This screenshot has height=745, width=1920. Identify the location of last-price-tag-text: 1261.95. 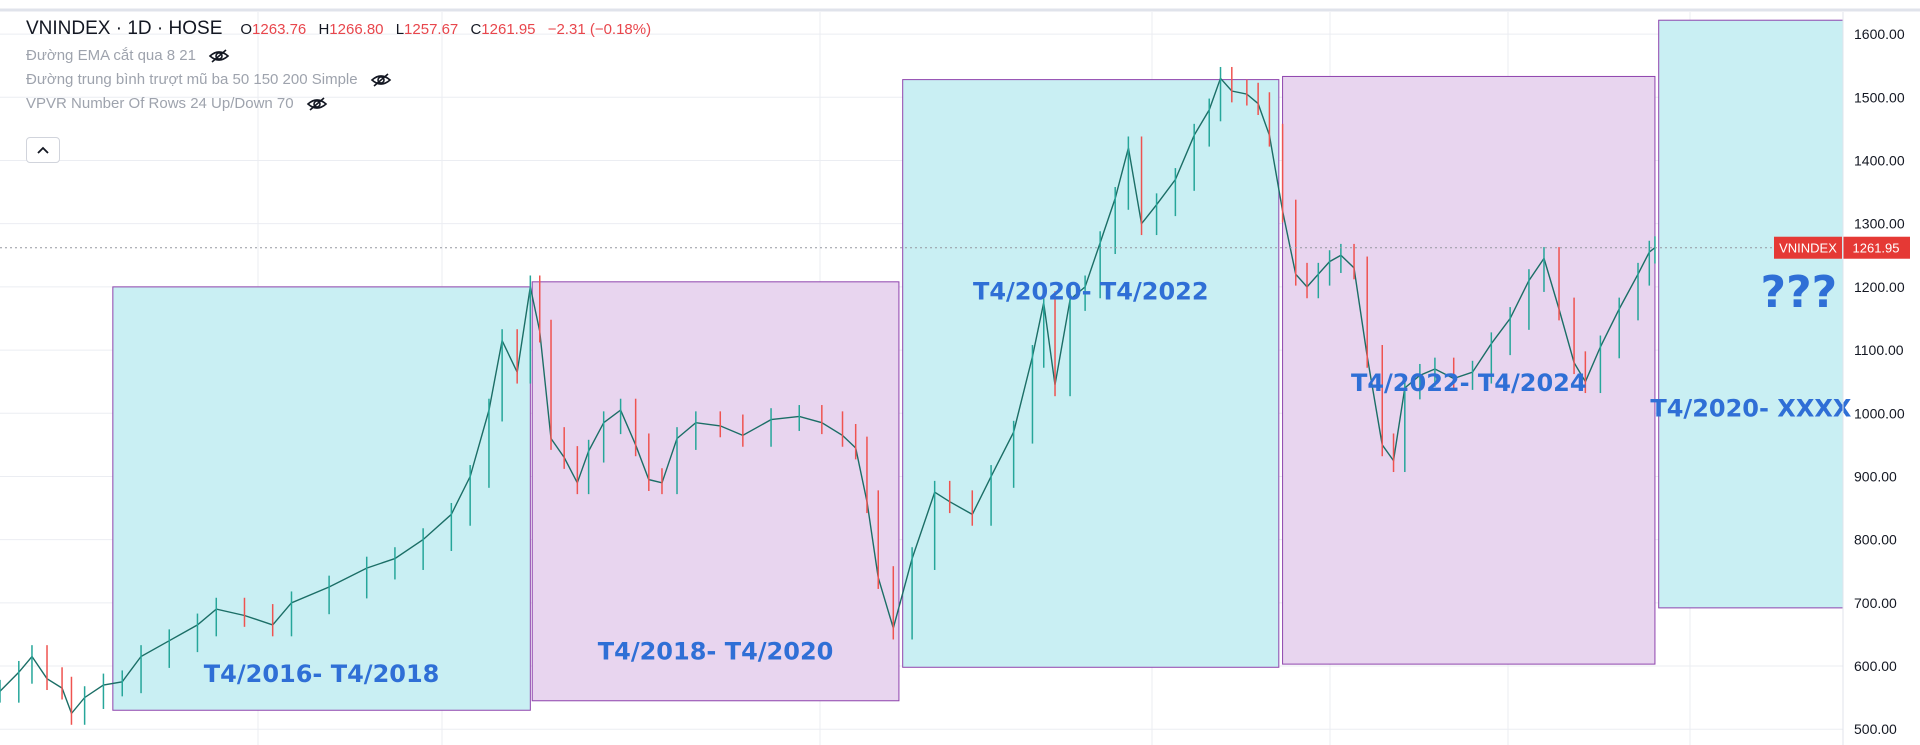
(1876, 248).